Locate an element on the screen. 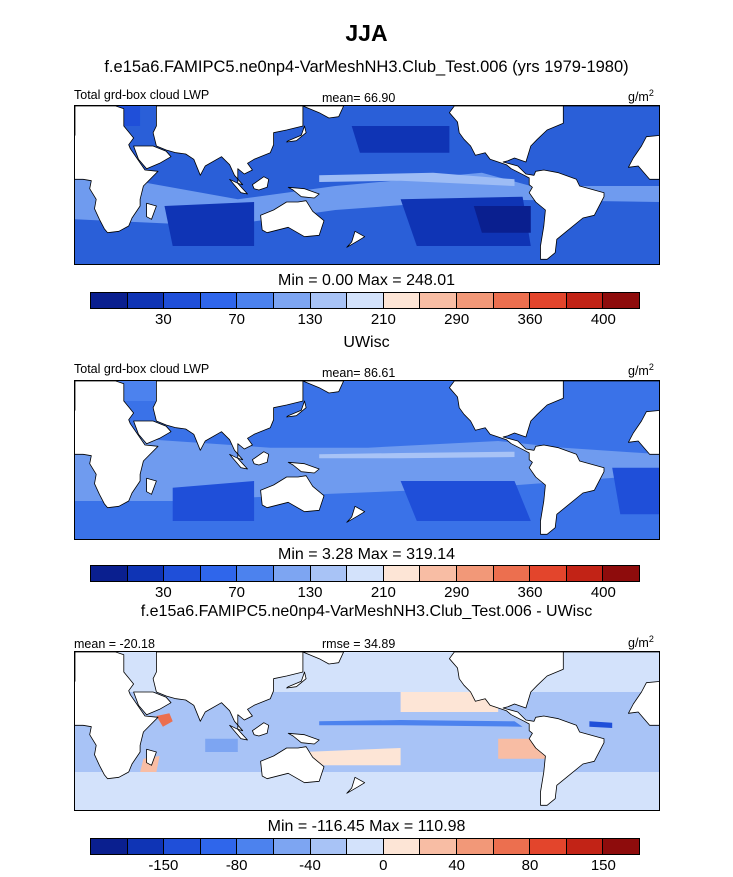  panel3-colorbar is located at coordinates (365, 846).